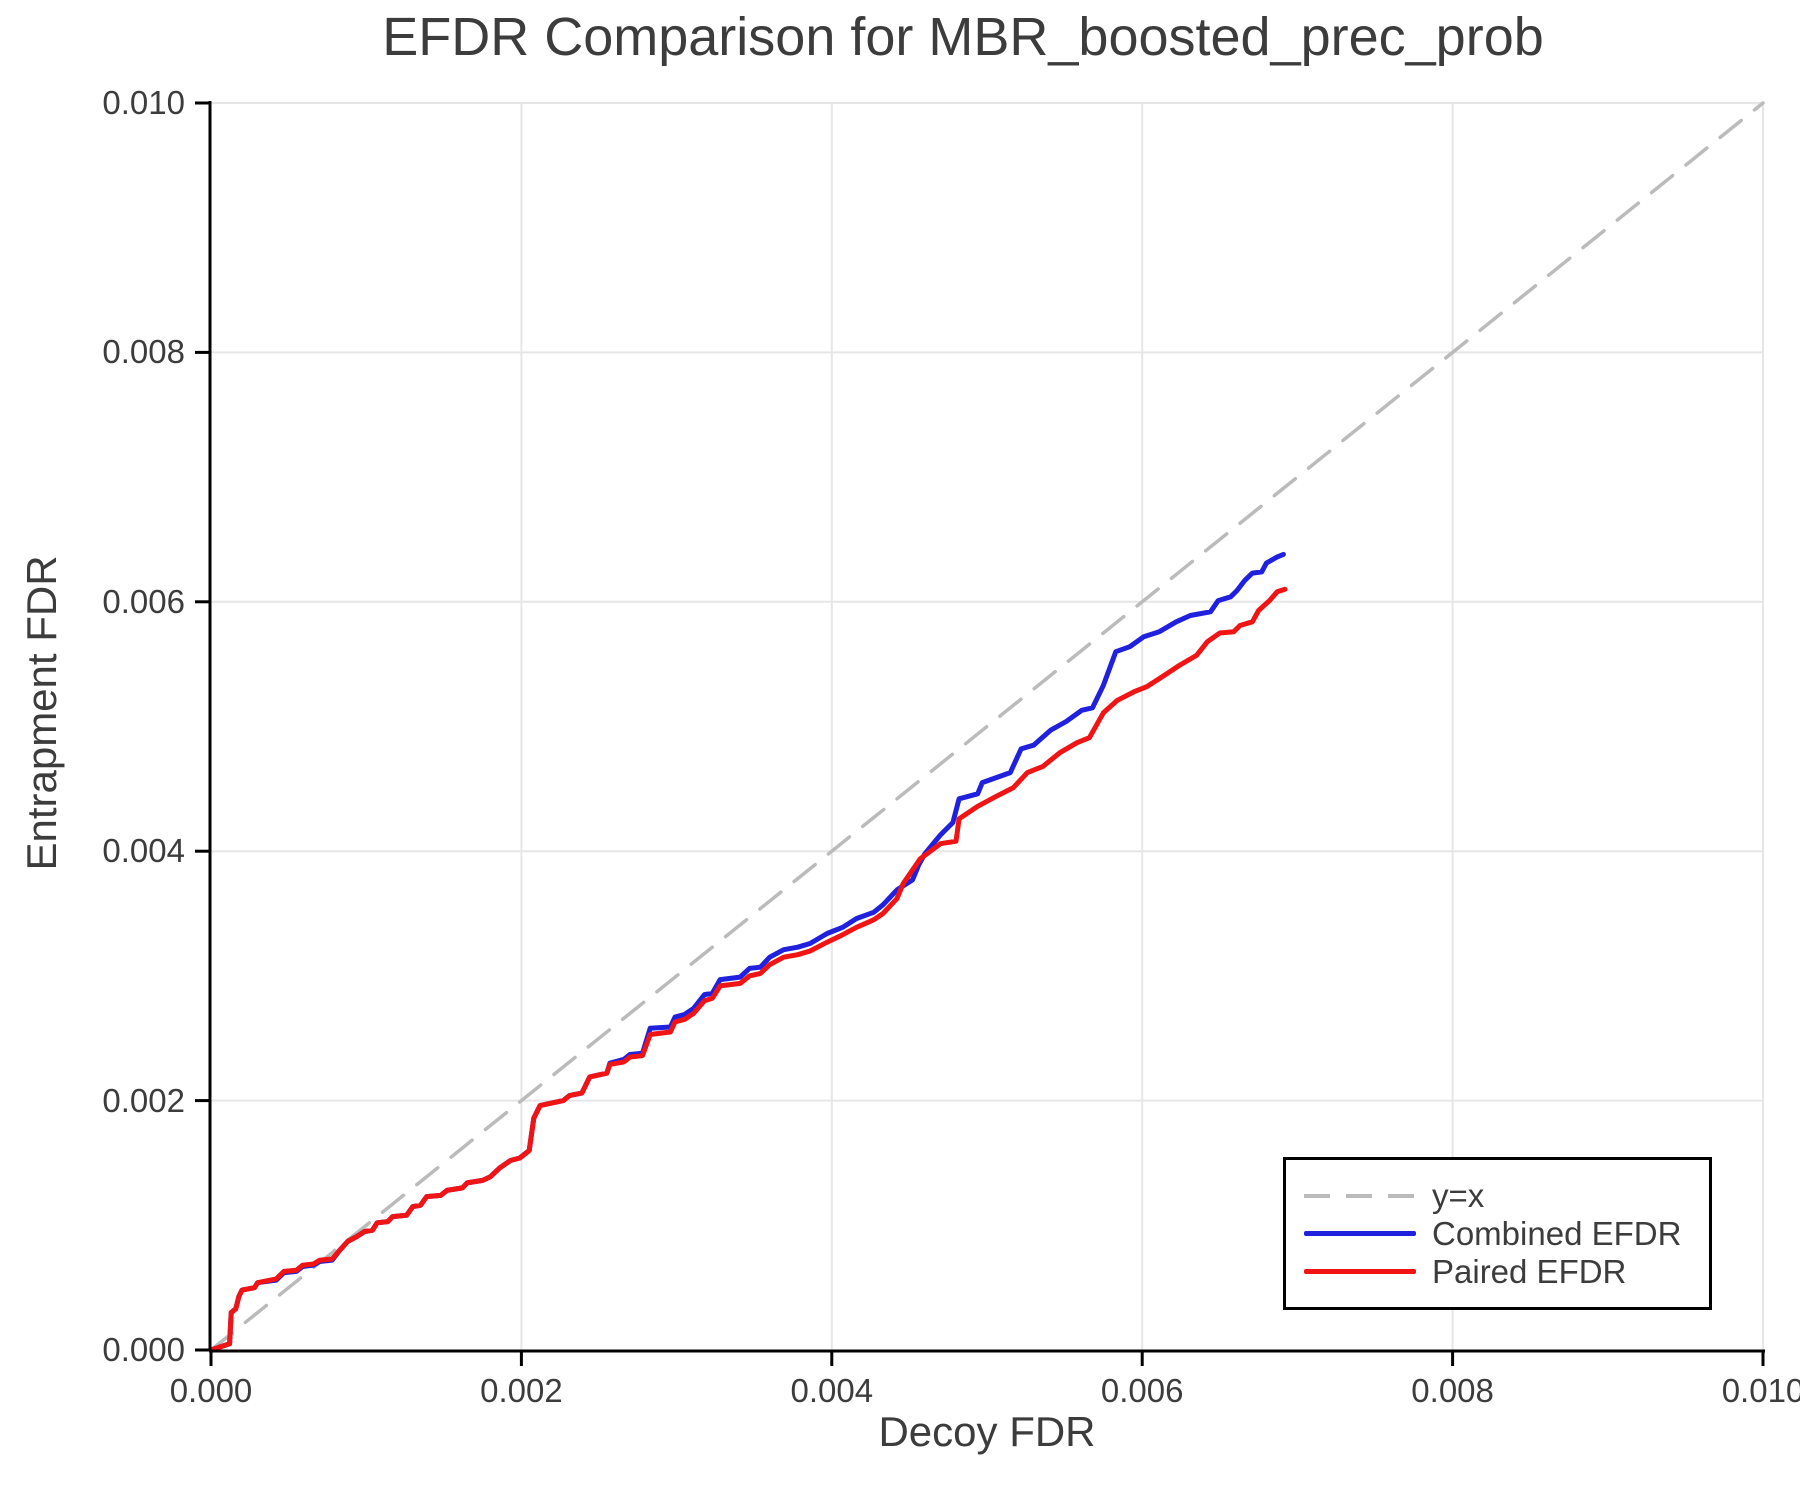  What do you see at coordinates (1557, 1233) in the screenshot?
I see `legend-label-combined-efdr: Combined EFDR` at bounding box center [1557, 1233].